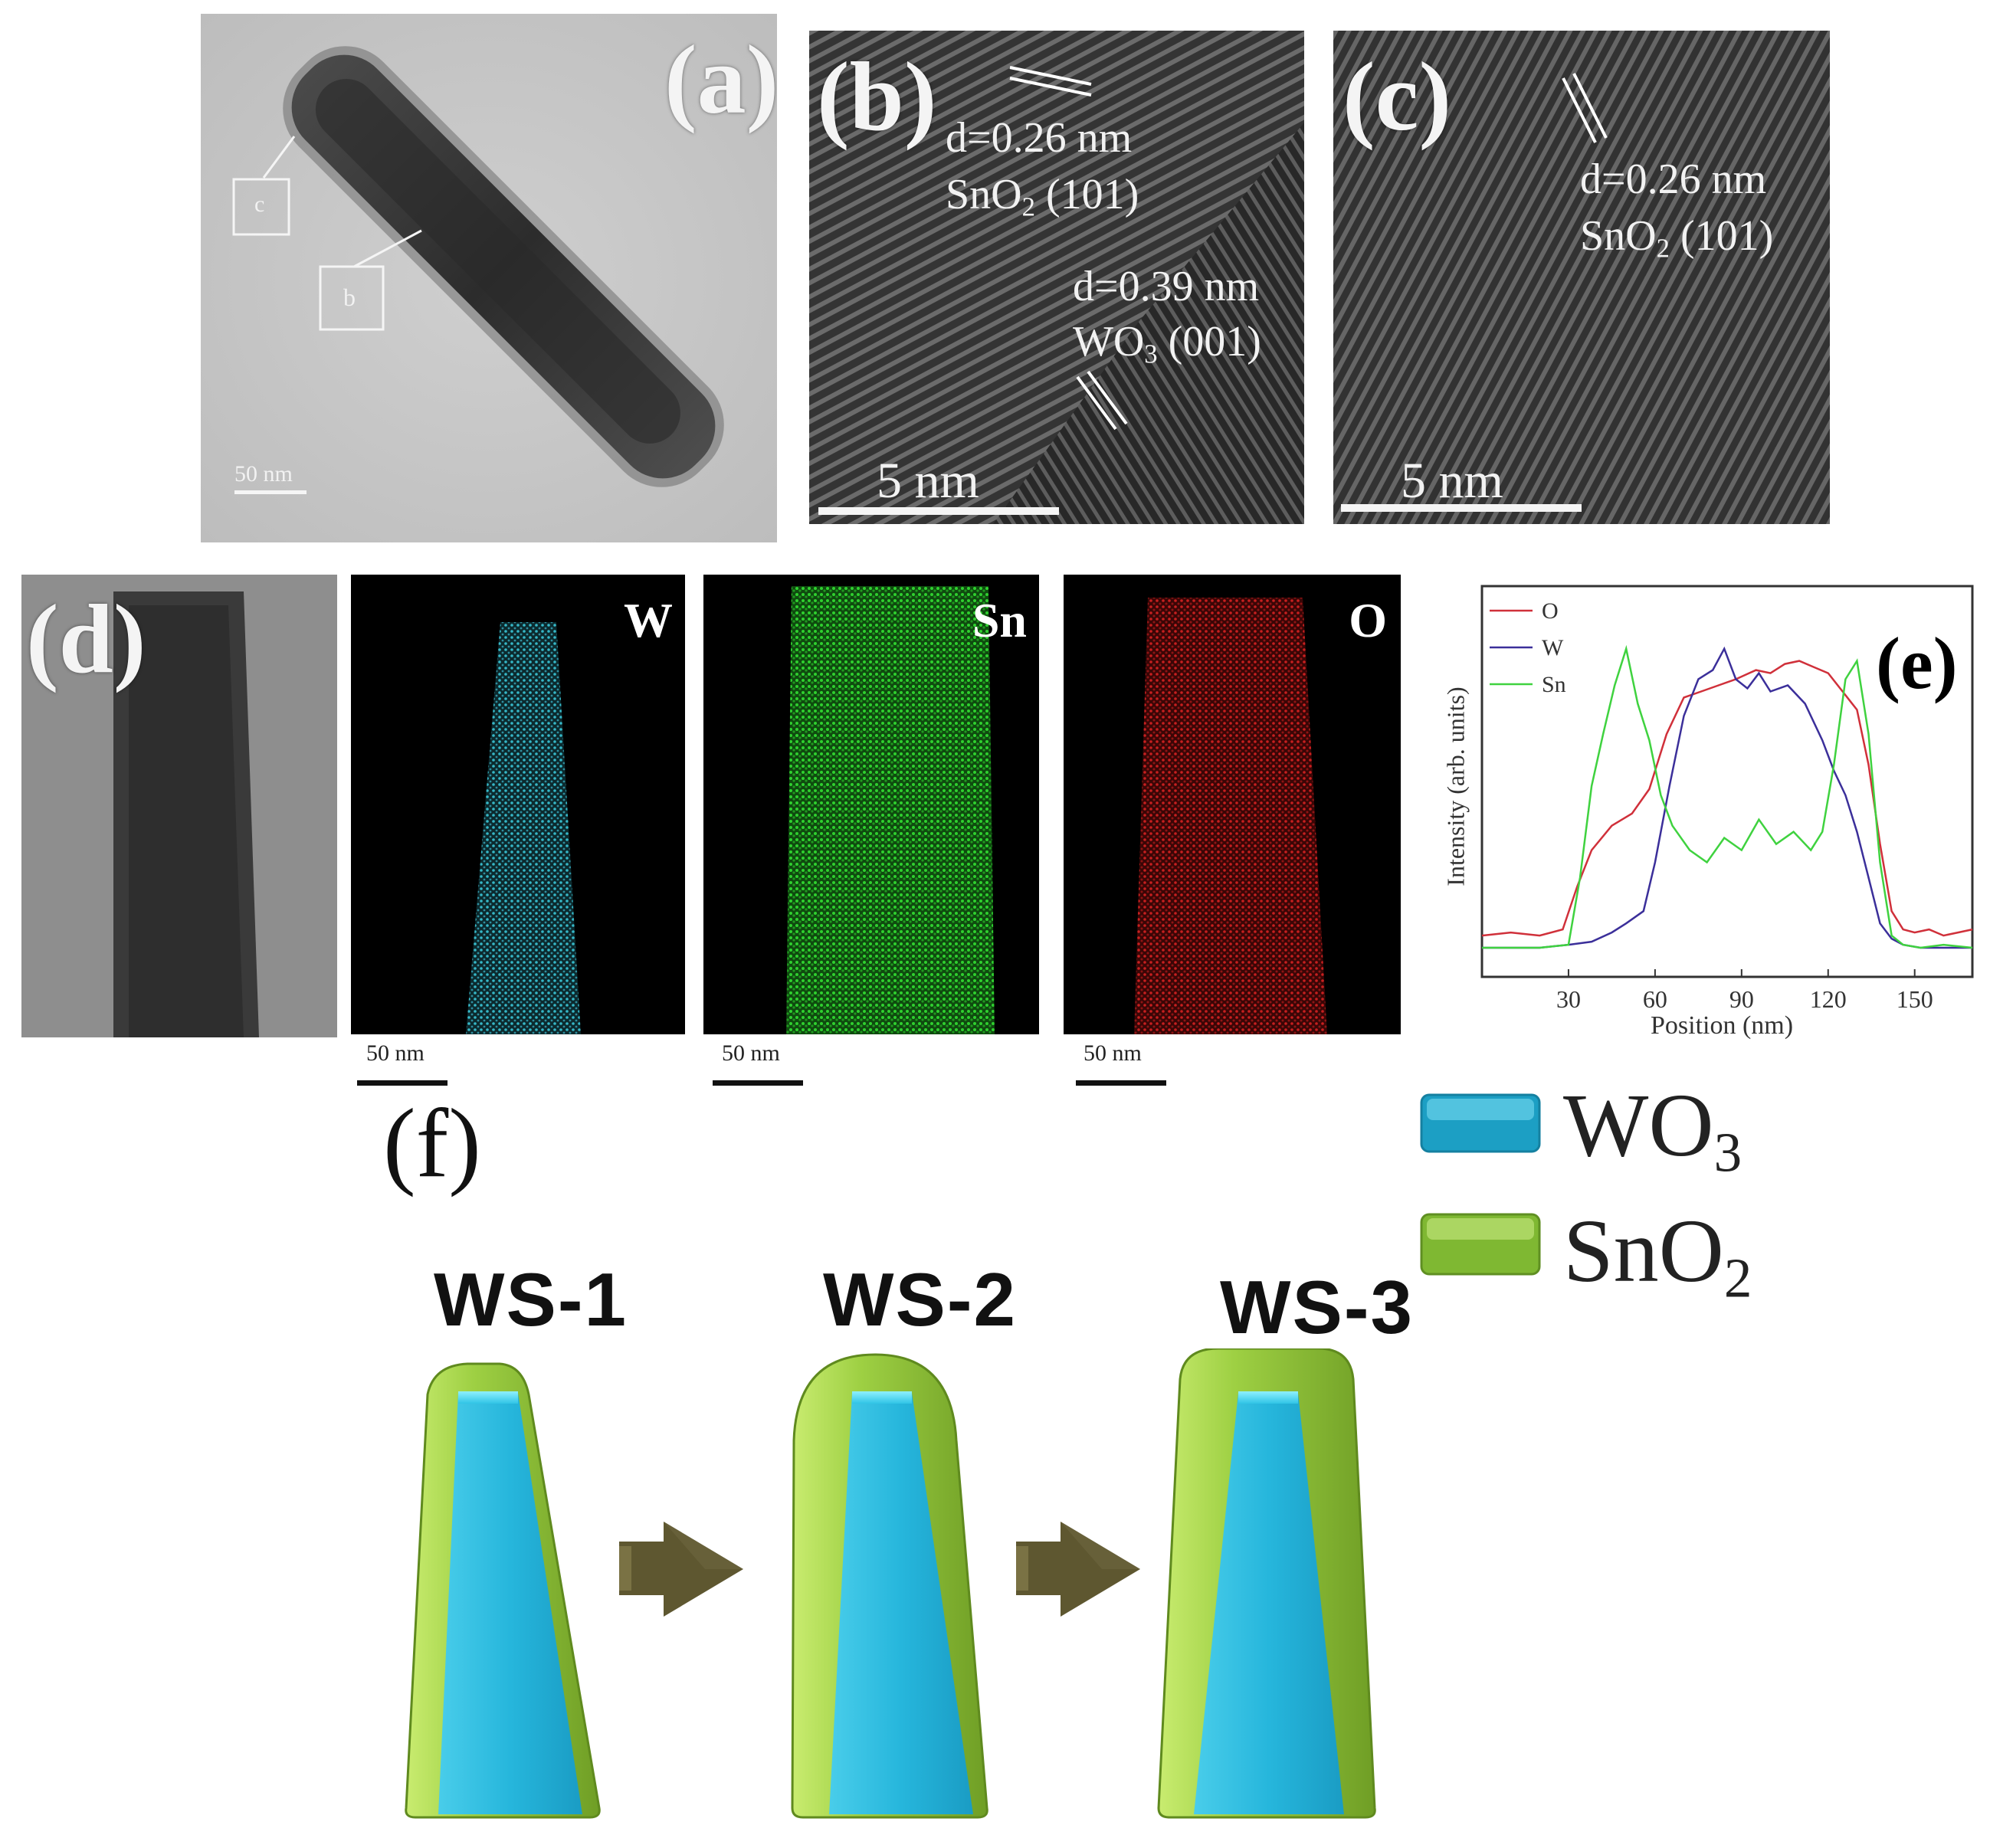 The width and height of the screenshot is (1990, 1848). Describe the element at coordinates (1452, 481) in the screenshot. I see `panel-c-scalebar-label: 5 nm` at that location.